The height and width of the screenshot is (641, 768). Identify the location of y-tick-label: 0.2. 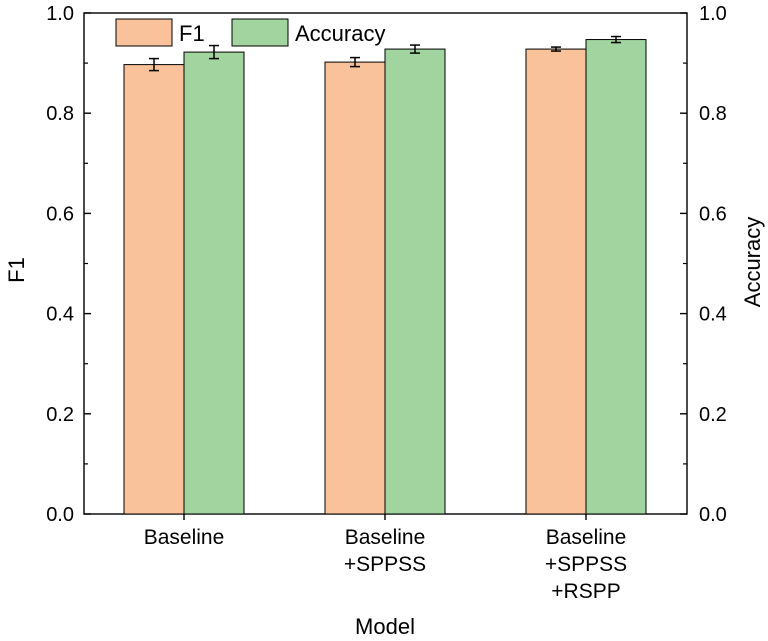
(60, 415).